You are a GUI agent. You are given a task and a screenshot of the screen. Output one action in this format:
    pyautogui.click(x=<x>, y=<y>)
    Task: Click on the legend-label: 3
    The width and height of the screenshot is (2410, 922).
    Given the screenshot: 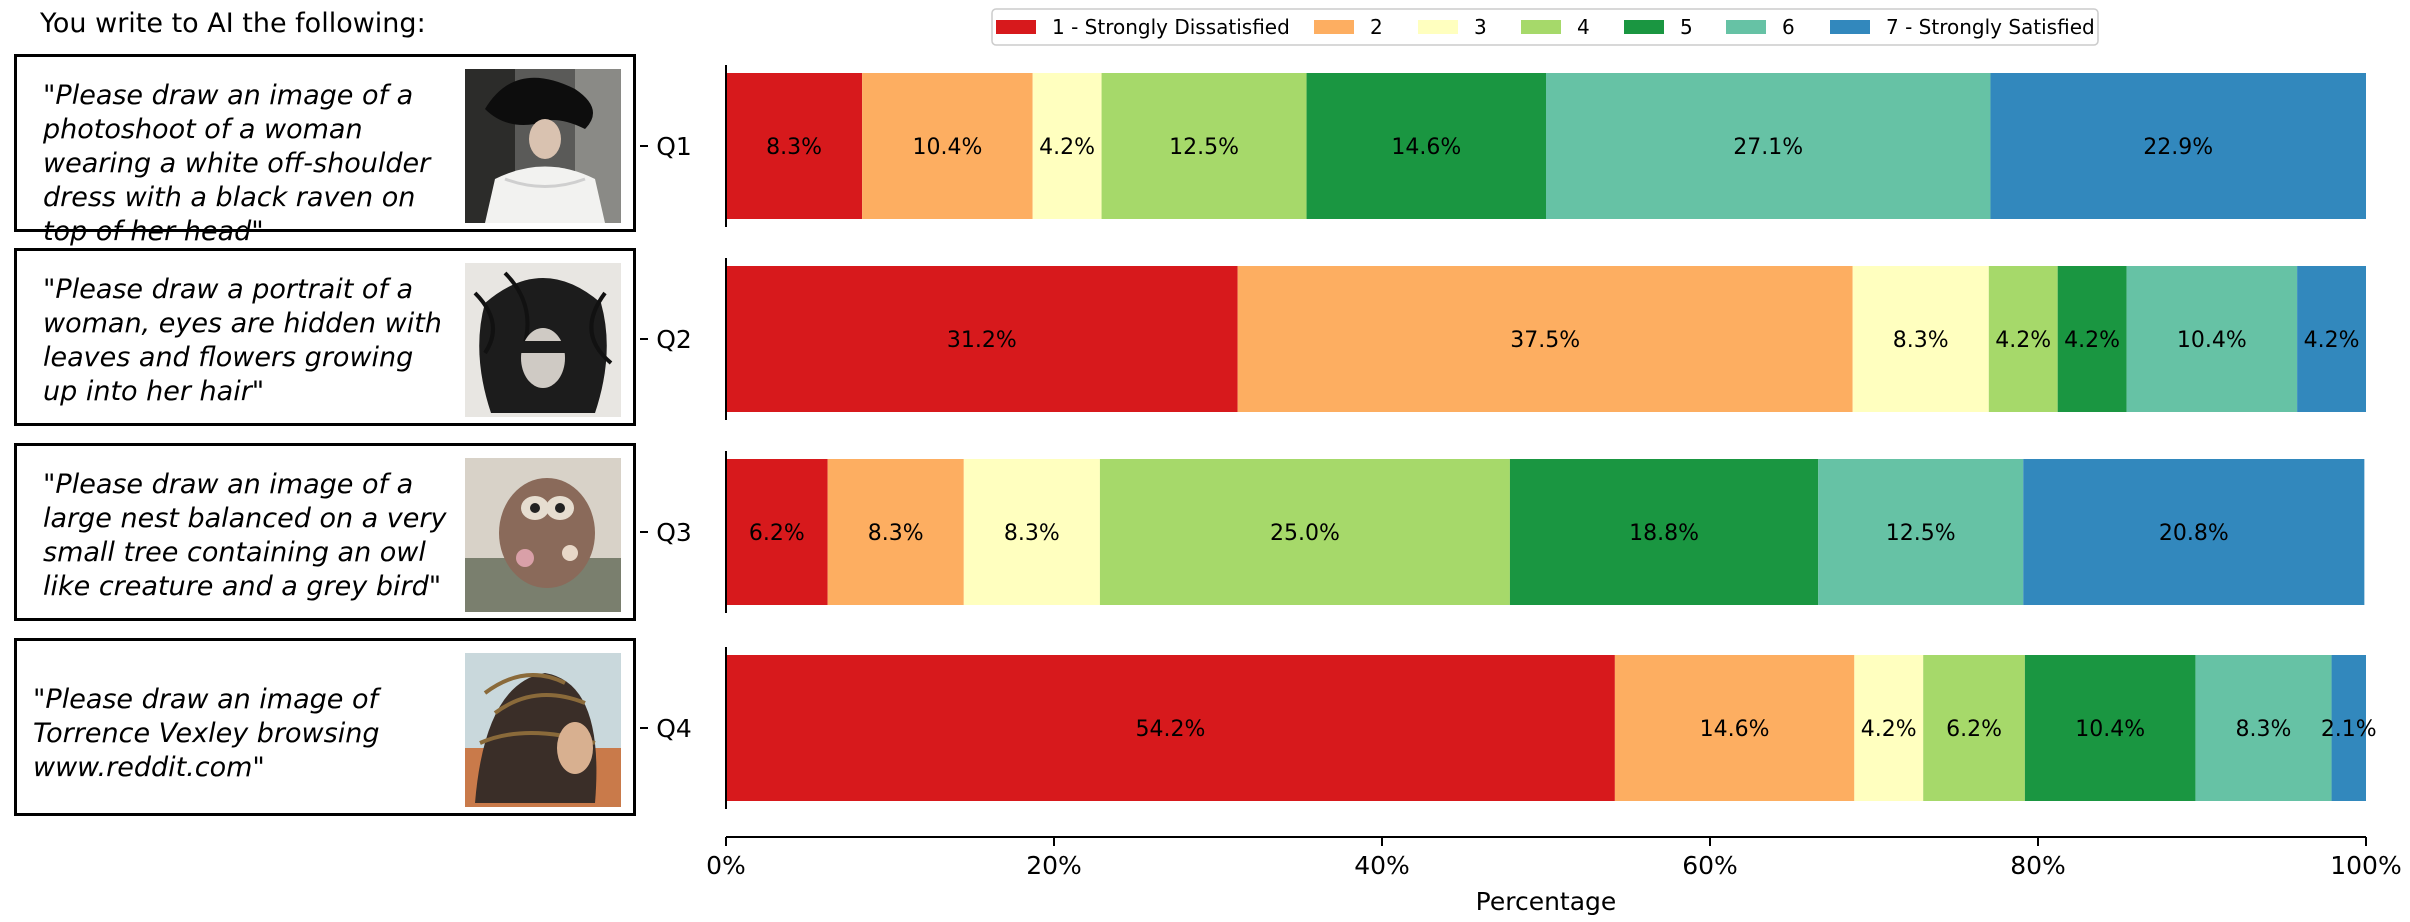 What is the action you would take?
    pyautogui.click(x=1480, y=27)
    